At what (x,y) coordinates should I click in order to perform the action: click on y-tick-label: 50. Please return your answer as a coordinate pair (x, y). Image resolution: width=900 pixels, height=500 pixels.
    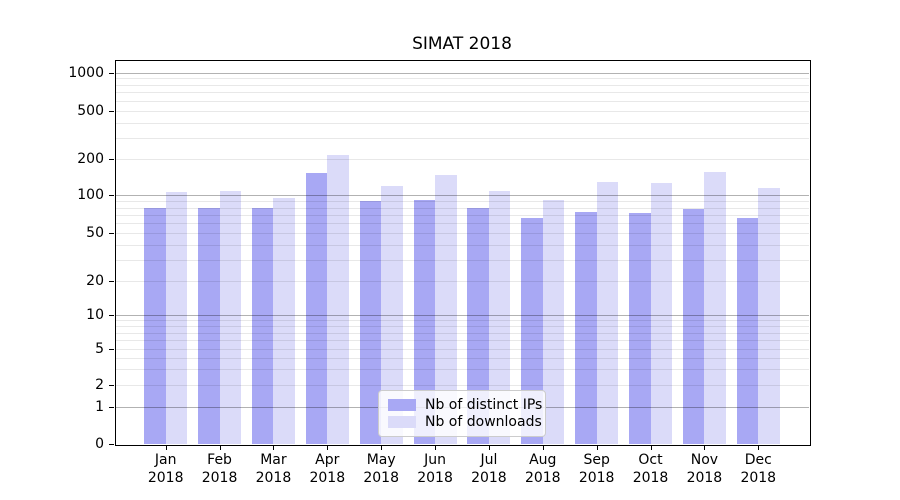
    Looking at the image, I should click on (95, 233).